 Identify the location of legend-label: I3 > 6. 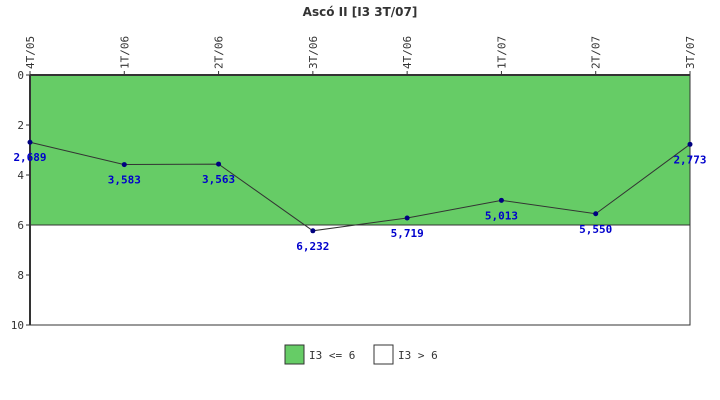
(418, 355).